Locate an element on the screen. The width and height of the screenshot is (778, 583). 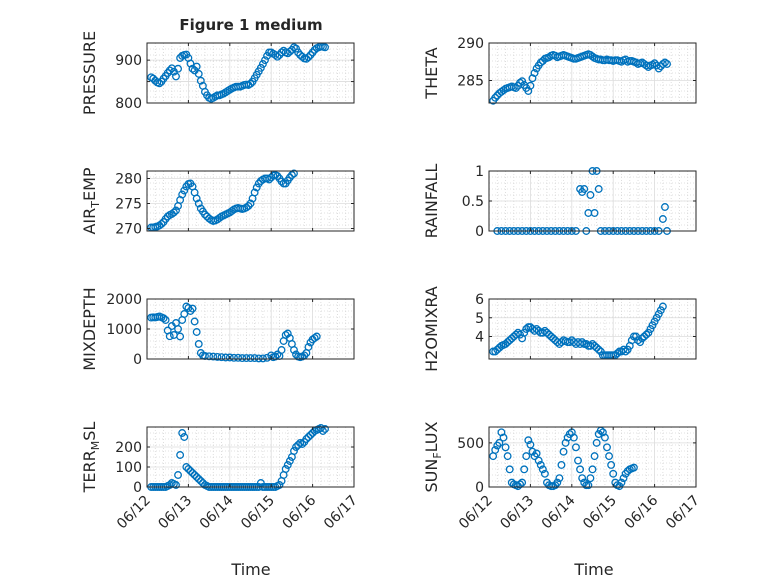
subplot-pressure: 800 900 PRESSURE is located at coordinates (217, 73).